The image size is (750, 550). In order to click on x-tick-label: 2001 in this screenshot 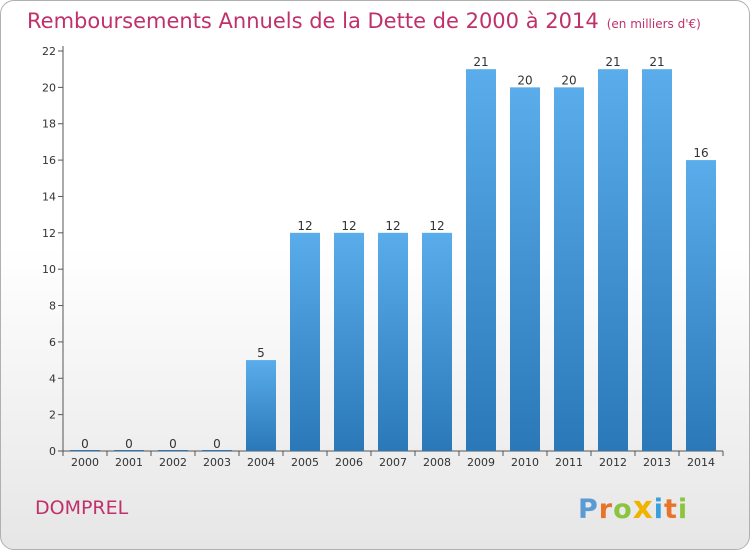, I will do `click(129, 462)`.